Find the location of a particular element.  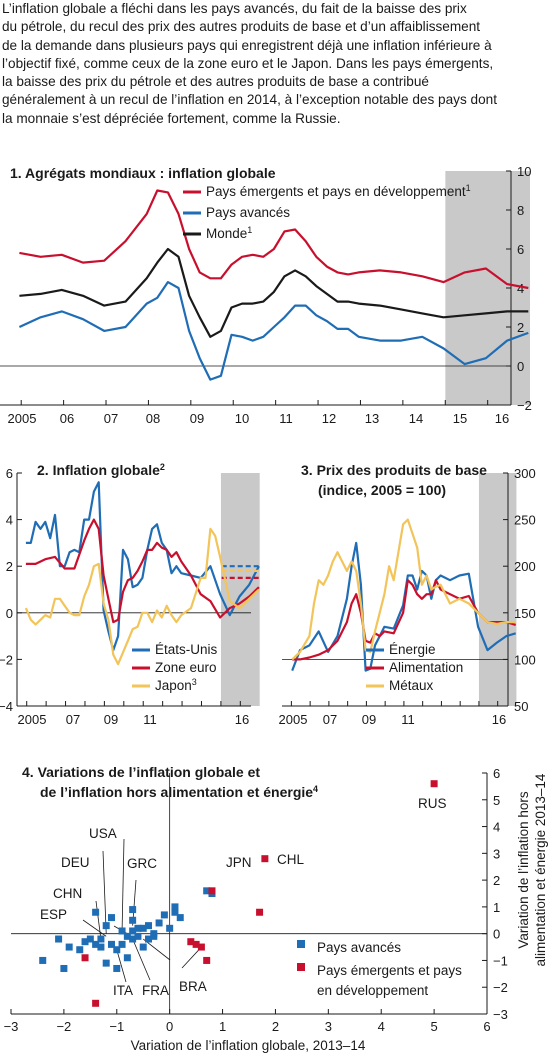

footnote-mark: 1 is located at coordinates (468, 188).